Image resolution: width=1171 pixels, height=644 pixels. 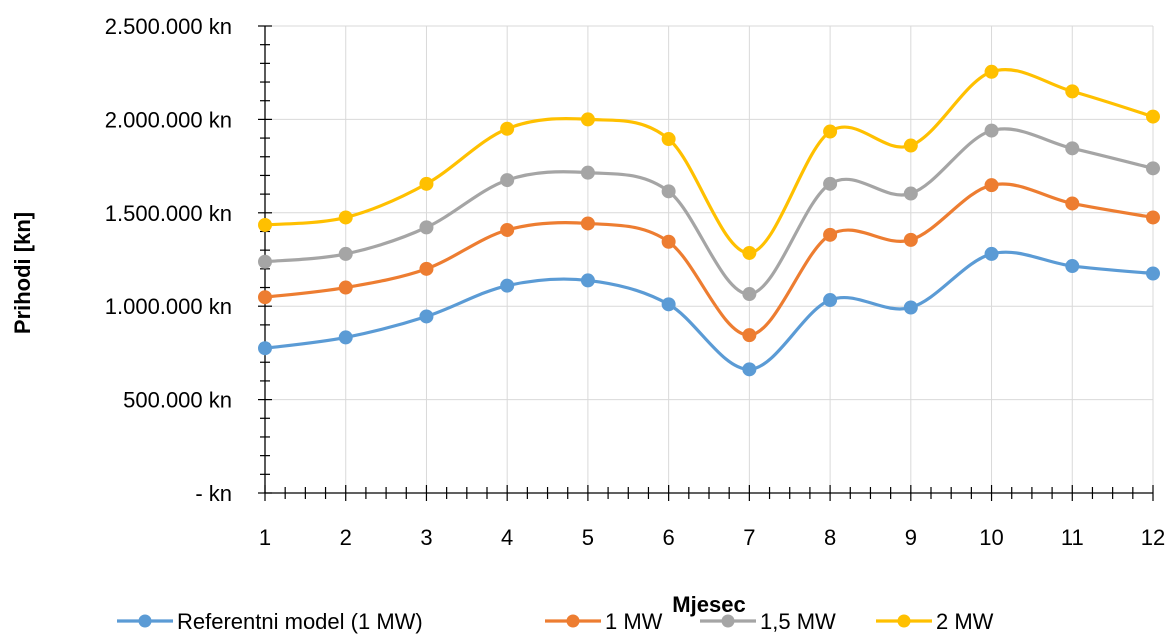 I want to click on x-tick-label: 12, so click(x=1153, y=537).